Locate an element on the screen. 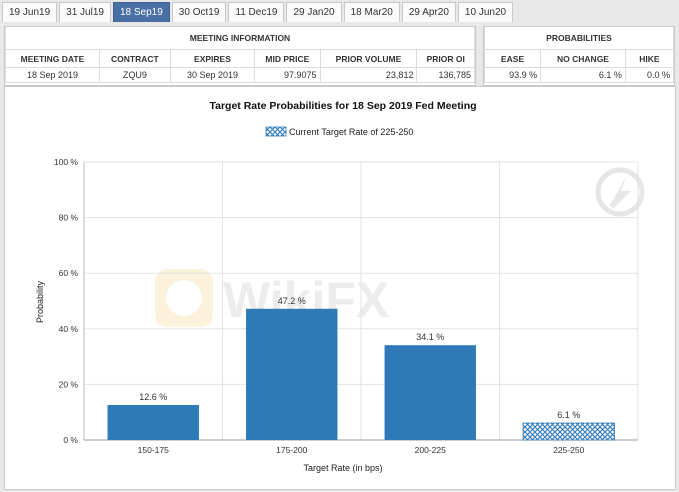 This screenshot has height=492, width=679. table-row: 93.9 % 6.1 % 0.0 % is located at coordinates (579, 75).